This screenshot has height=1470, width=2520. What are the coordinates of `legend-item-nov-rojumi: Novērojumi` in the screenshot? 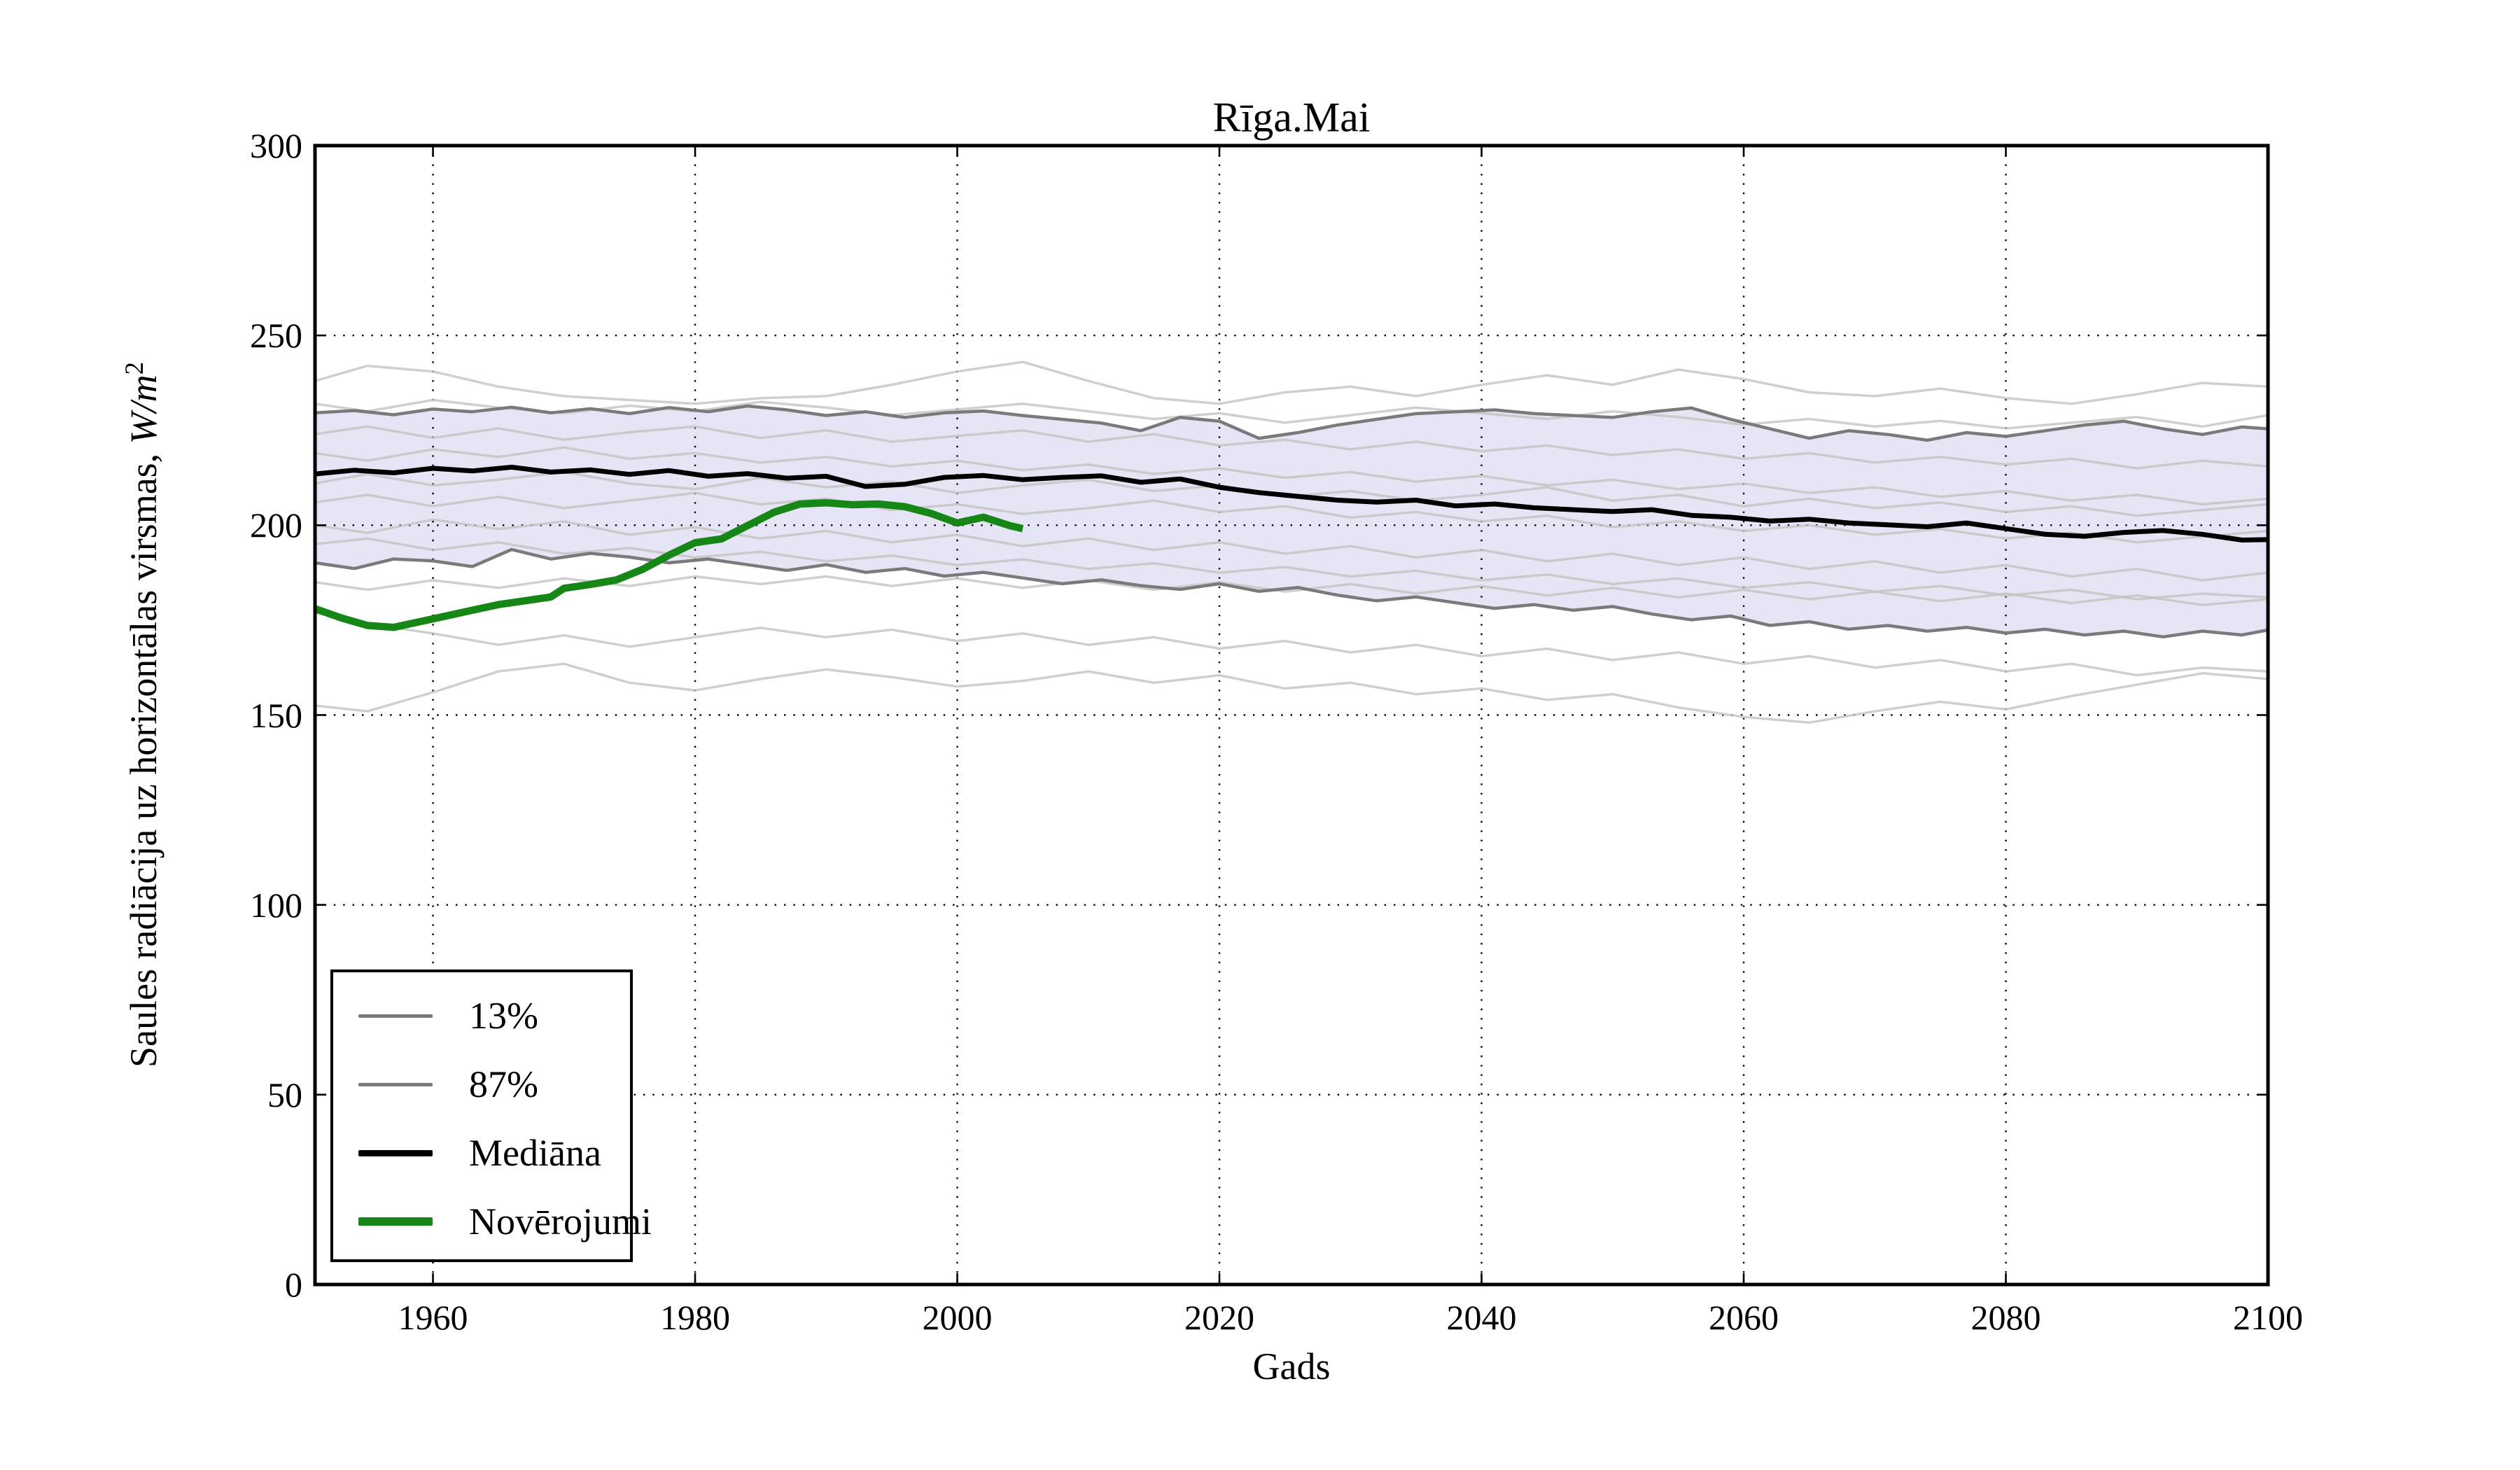 It's located at (492, 1221).